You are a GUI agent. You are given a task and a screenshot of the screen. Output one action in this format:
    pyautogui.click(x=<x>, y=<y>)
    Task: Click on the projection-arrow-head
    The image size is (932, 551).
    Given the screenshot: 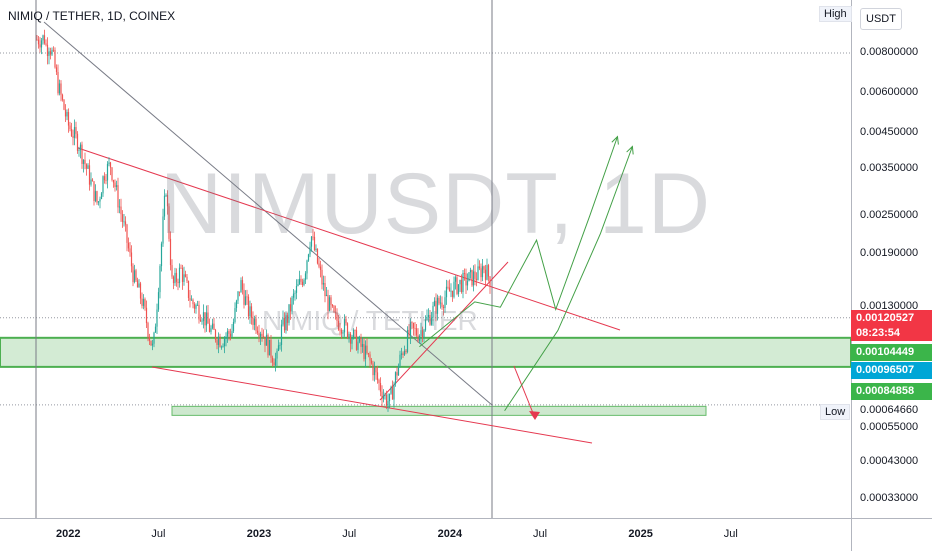 What is the action you would take?
    pyautogui.click(x=615, y=140)
    